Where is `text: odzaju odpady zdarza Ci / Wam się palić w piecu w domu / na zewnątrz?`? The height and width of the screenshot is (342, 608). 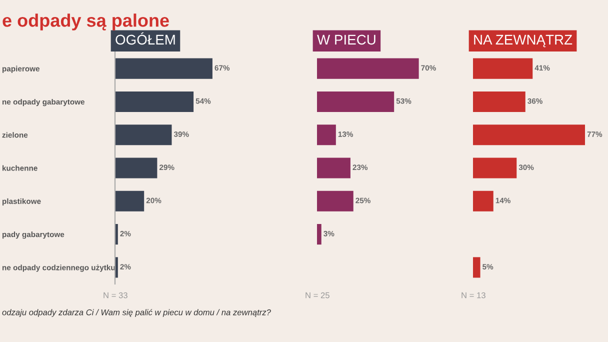 text: odzaju odpady zdarza Ci / Wam się palić w piecu w domu / na zewnątrz? is located at coordinates (136, 313).